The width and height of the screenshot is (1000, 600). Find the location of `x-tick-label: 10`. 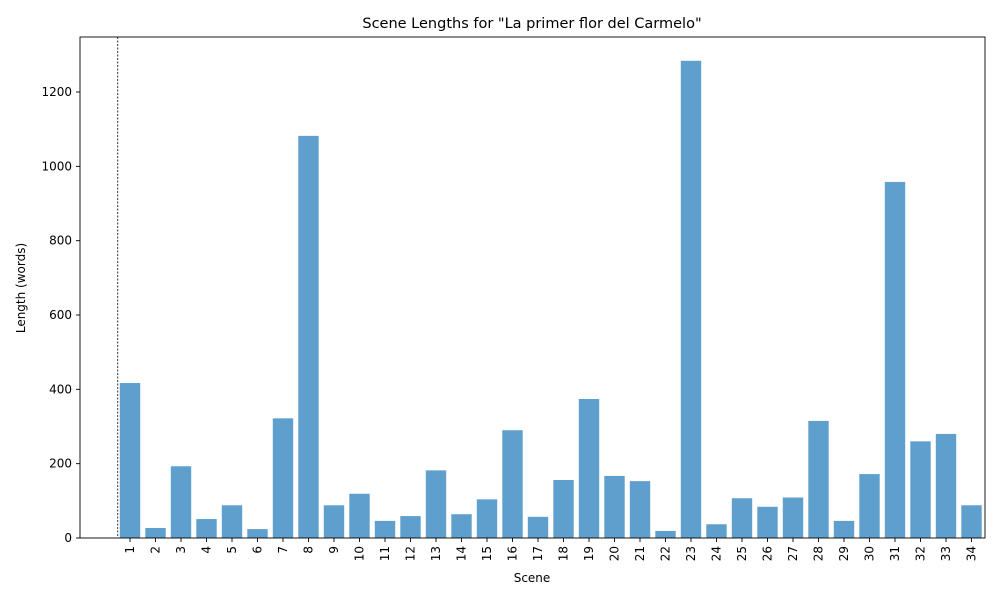

x-tick-label: 10 is located at coordinates (360, 553).